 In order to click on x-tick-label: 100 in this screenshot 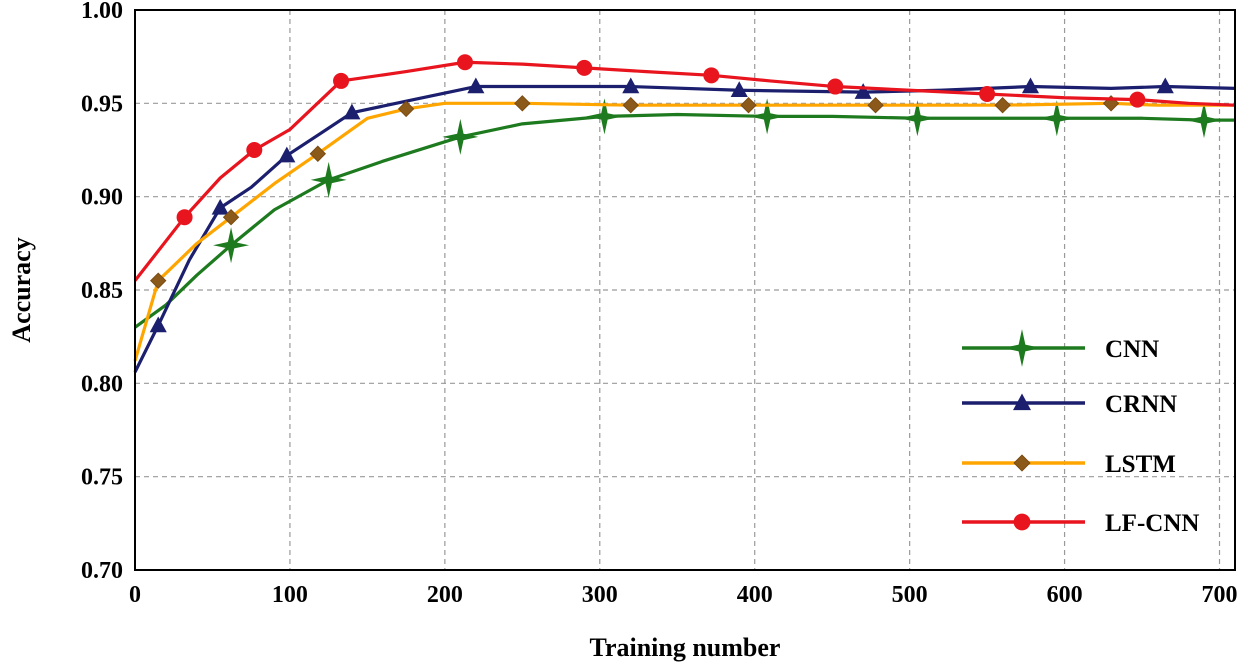, I will do `click(290, 595)`.